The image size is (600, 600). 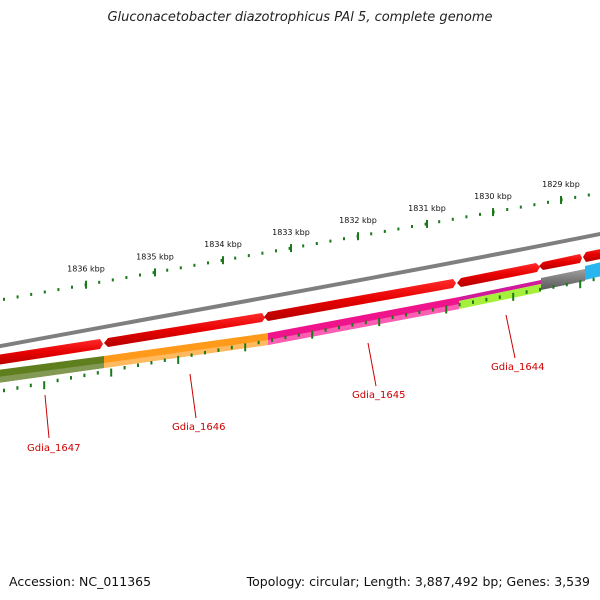 I want to click on ruler-label: 1833 kbp, so click(x=291, y=232).